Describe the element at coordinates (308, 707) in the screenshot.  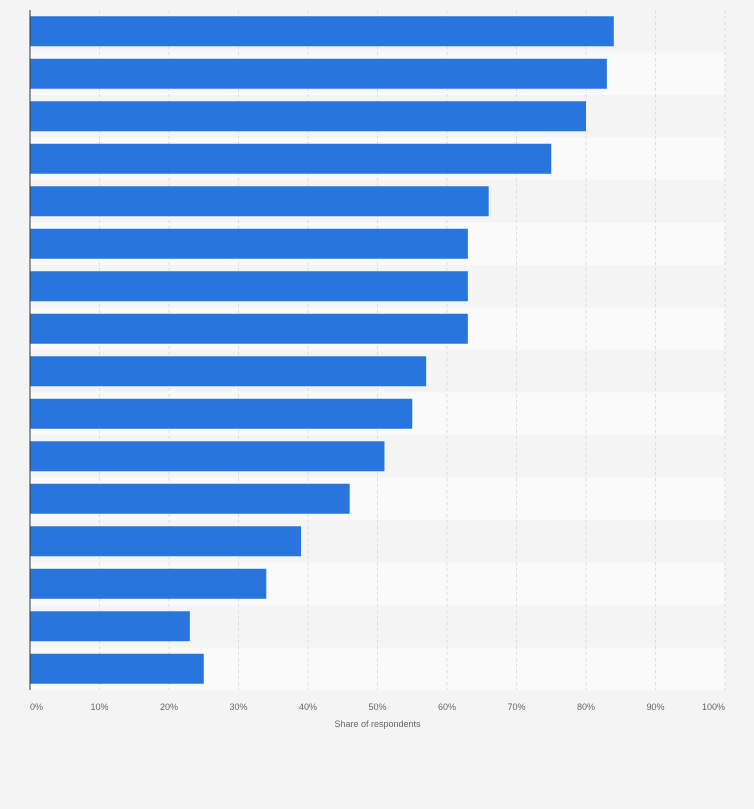
I see `x-tick-label: 40%` at that location.